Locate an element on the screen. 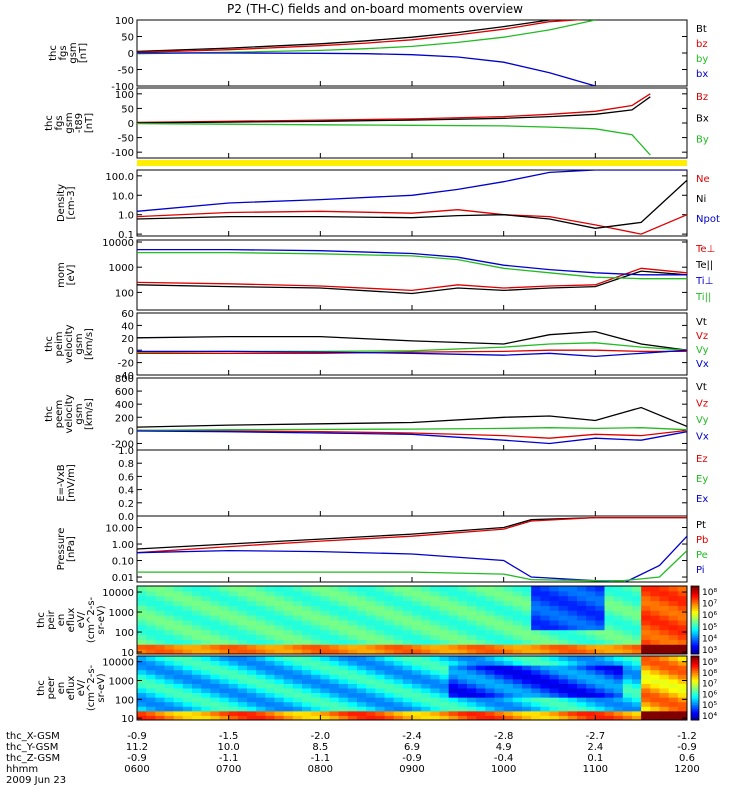  panel-frame is located at coordinates (412, 275).